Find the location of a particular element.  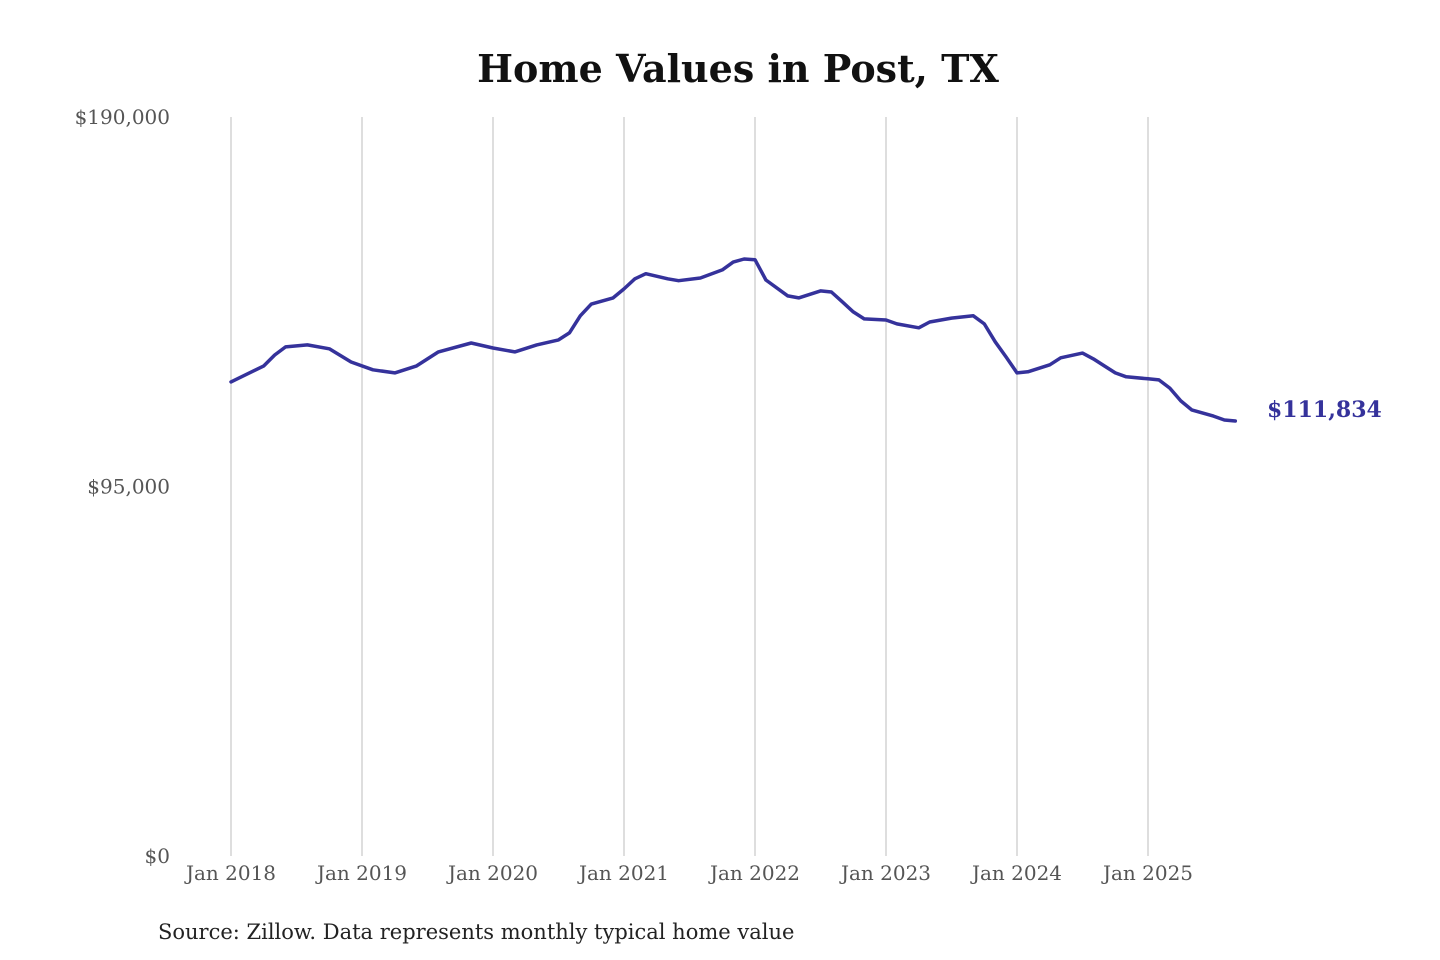

x-tick-label: Jan 2021 is located at coordinates (623, 873).